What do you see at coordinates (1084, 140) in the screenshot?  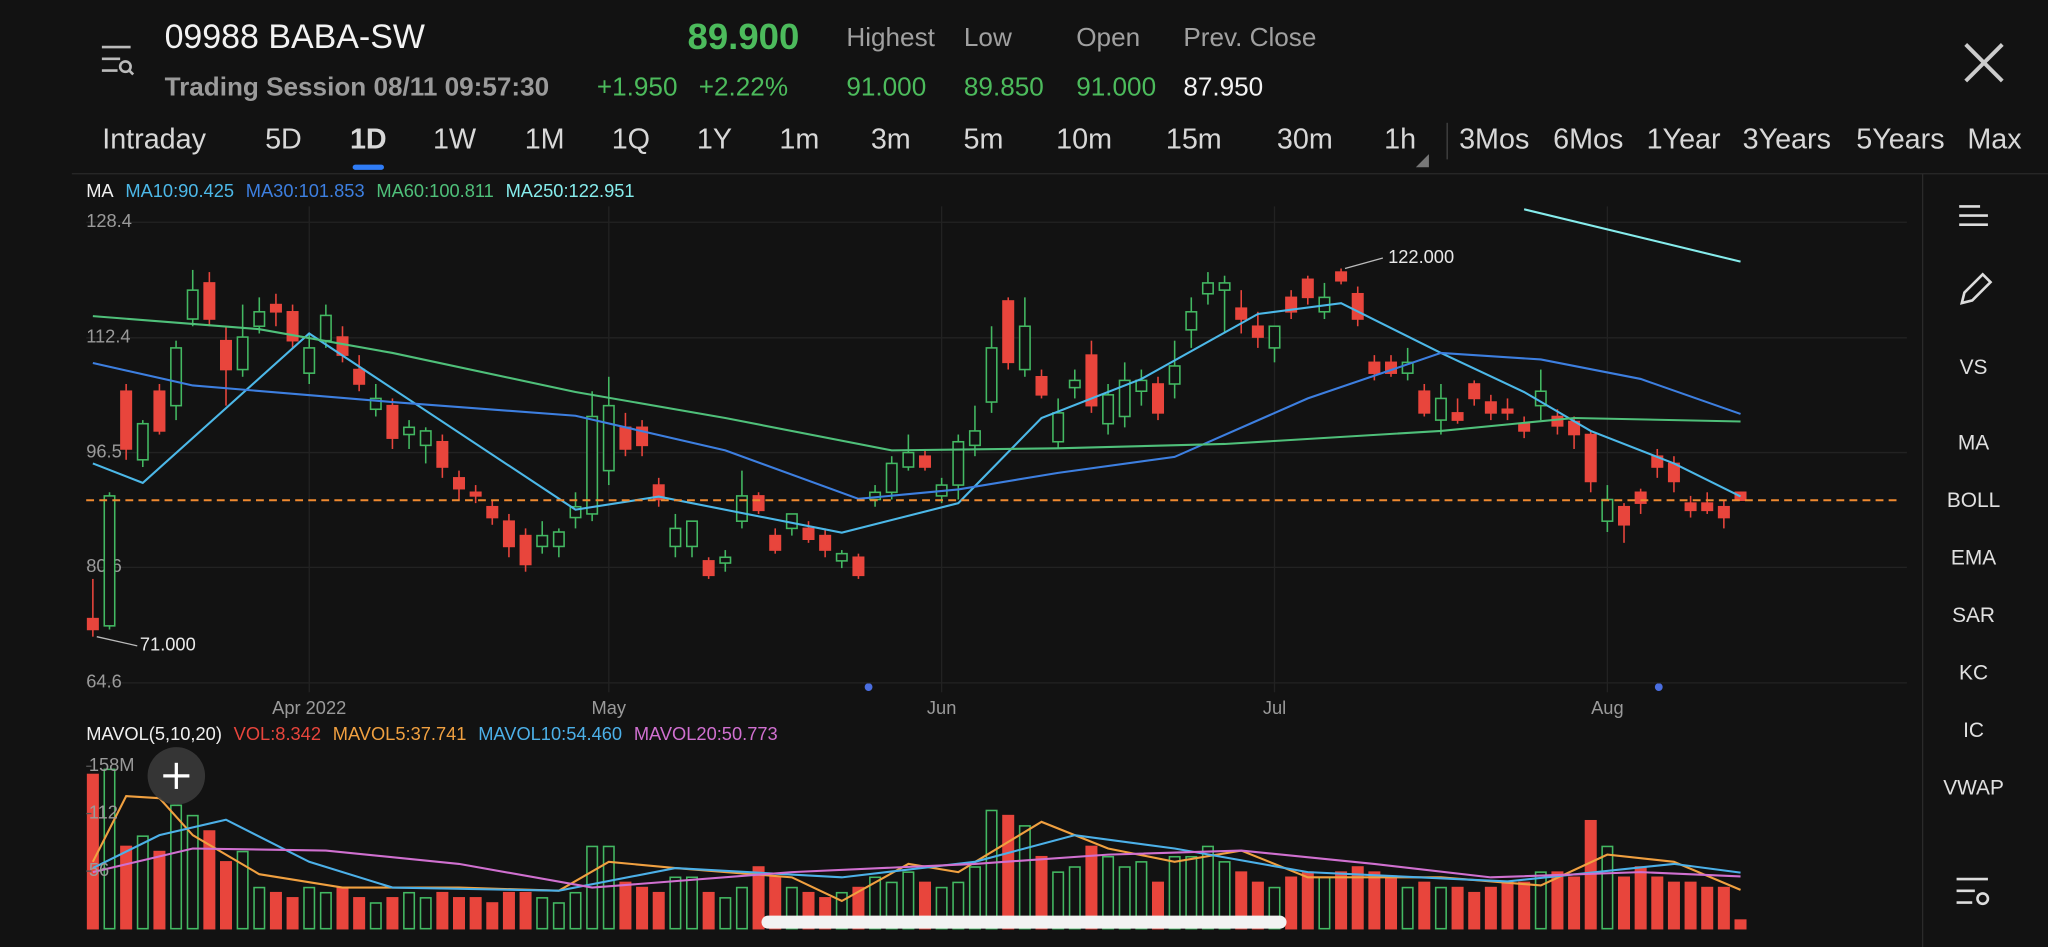 I see `tab: 10m` at bounding box center [1084, 140].